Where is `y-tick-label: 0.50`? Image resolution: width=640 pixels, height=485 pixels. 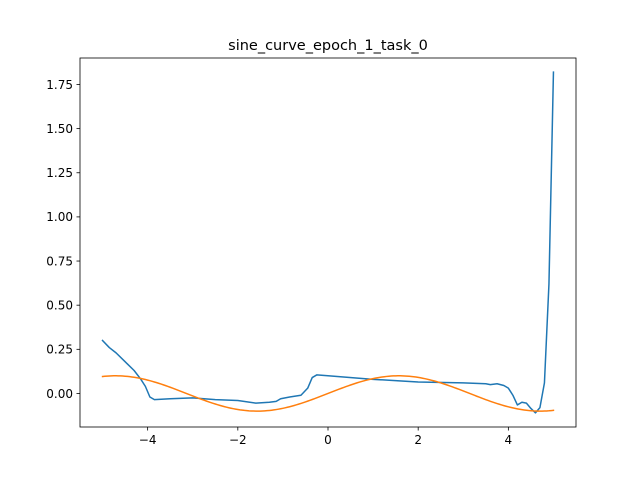
y-tick-label: 0.50 is located at coordinates (59, 305).